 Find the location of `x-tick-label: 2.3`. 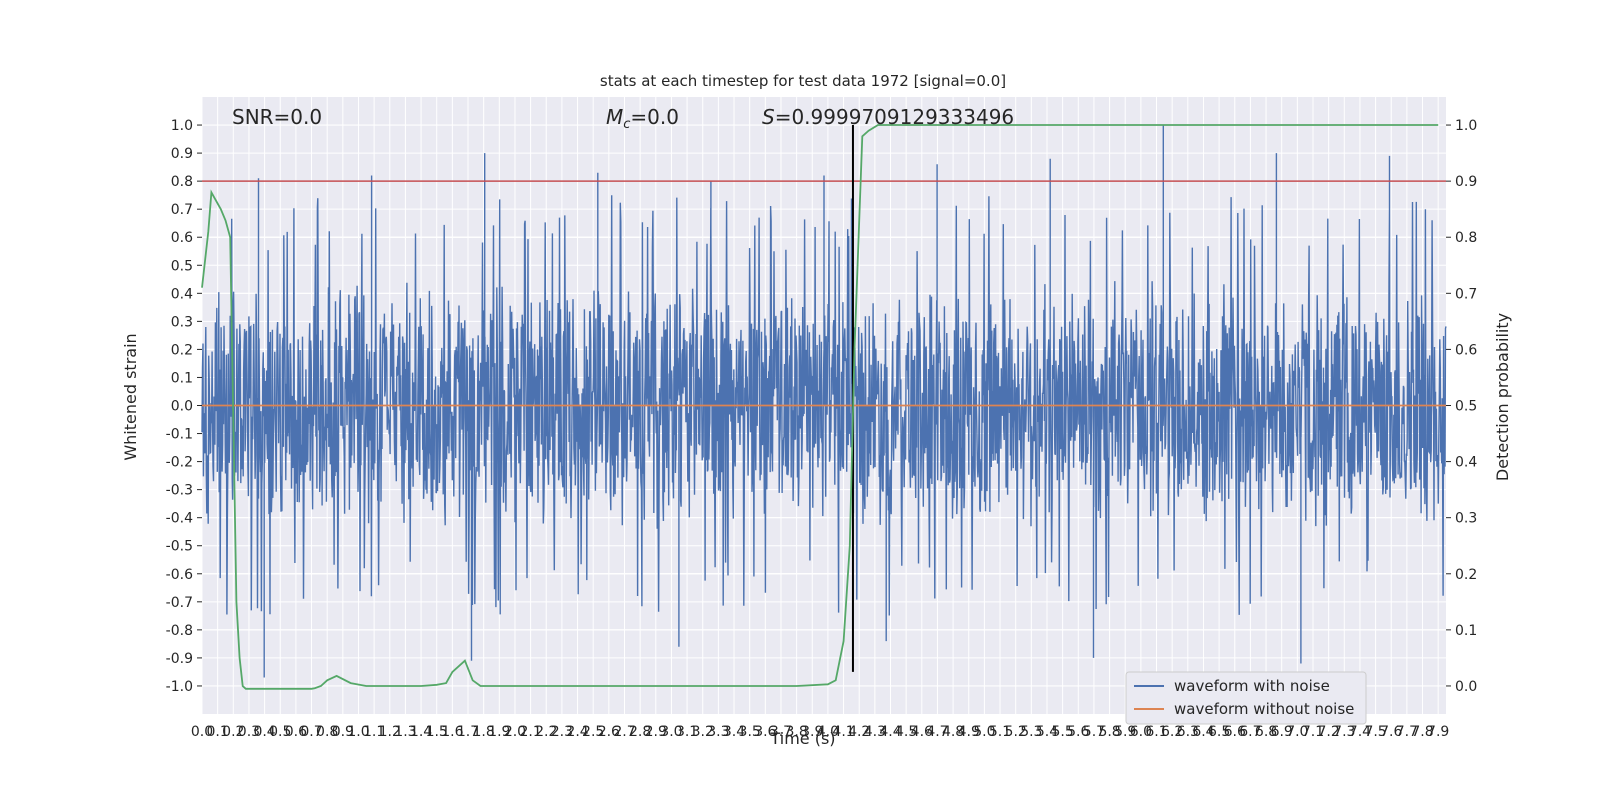

x-tick-label: 2.3 is located at coordinates (562, 732).